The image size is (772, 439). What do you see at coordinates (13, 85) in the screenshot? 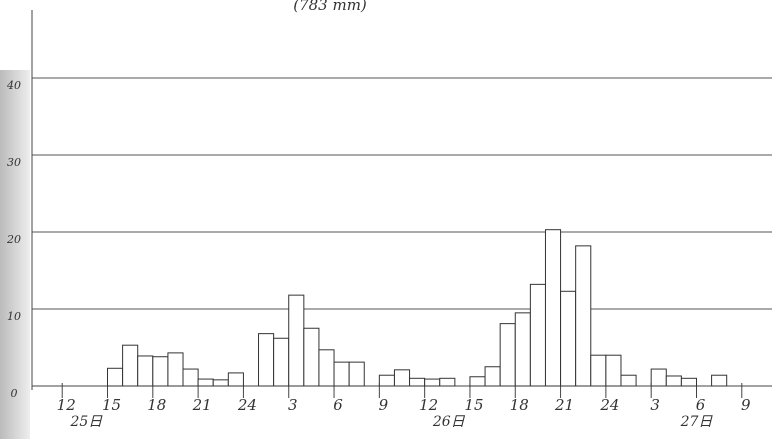
I see `y-tick-label: 40` at bounding box center [13, 85].